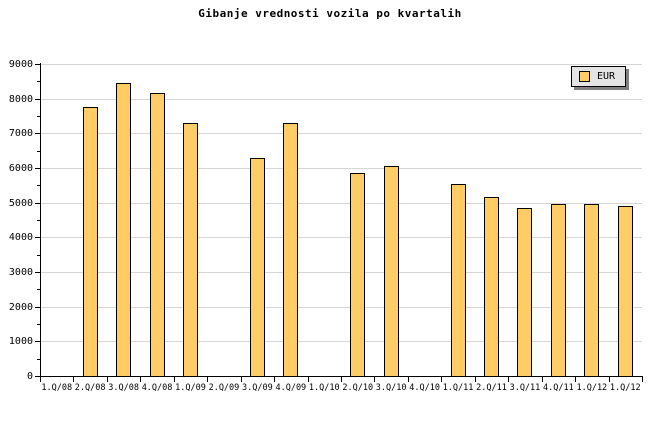 Image resolution: width=660 pixels, height=440 pixels. I want to click on y-axis-line, so click(40, 220).